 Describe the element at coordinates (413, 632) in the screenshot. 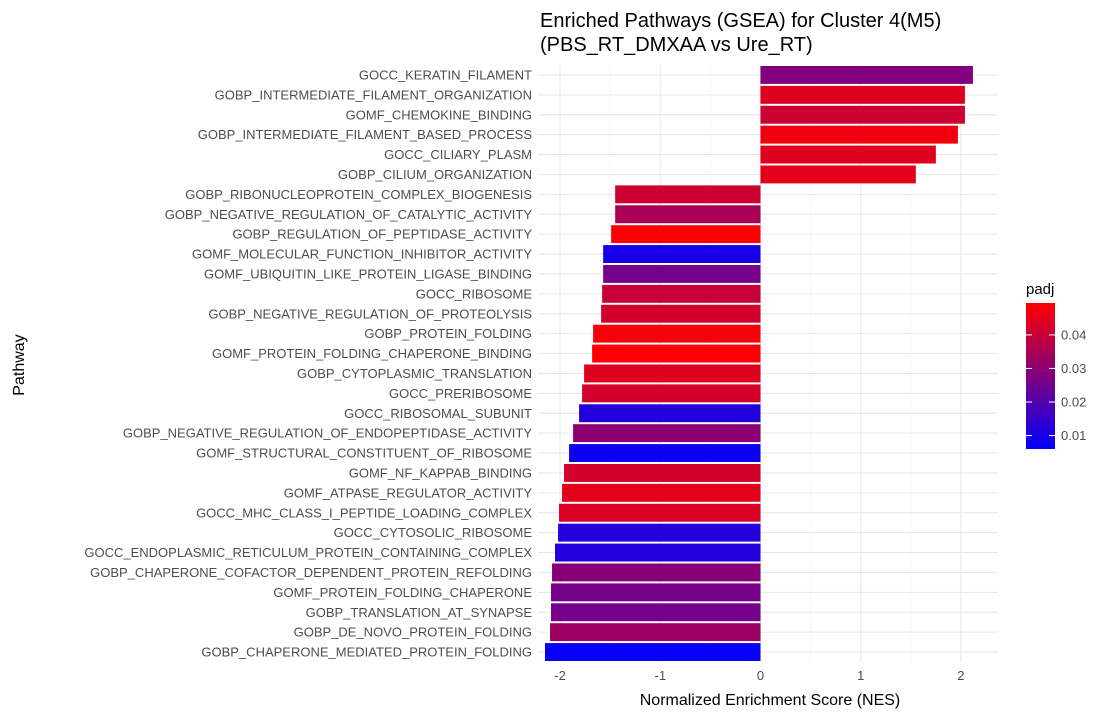

I see `y-tick-label: GOBP_DE_NOVO_PROTEIN_FOLDING` at that location.